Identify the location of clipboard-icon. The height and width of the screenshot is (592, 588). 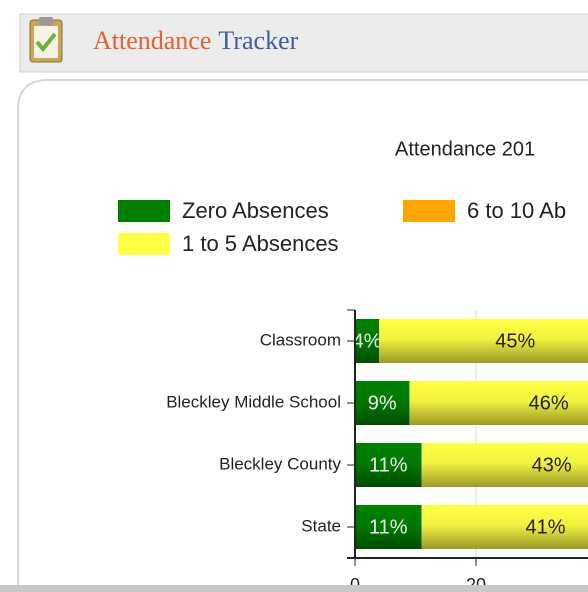
(46, 40).